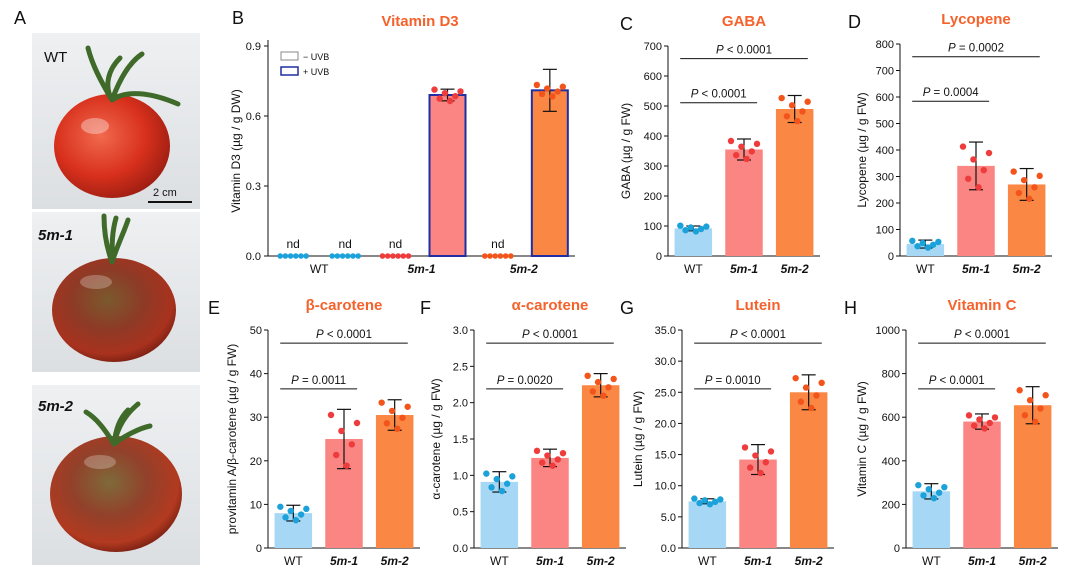 The height and width of the screenshot is (571, 1080). I want to click on panel-g-ytick-label: 30.0, so click(665, 362).